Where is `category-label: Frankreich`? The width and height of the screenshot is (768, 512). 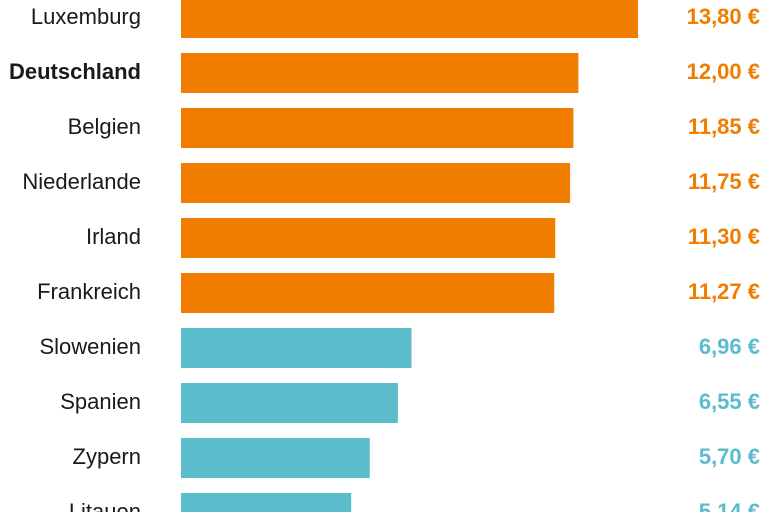 category-label: Frankreich is located at coordinates (89, 291).